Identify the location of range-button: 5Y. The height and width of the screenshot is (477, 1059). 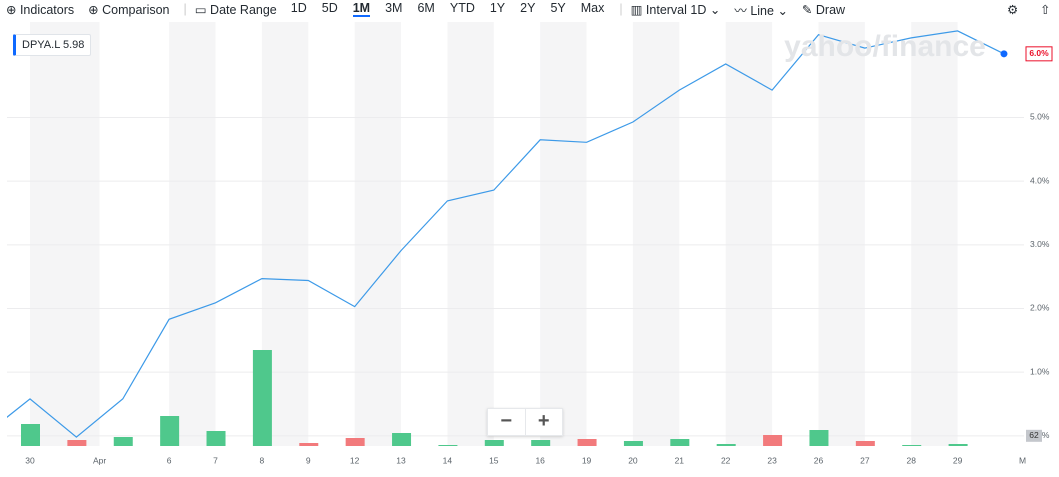
(558, 8).